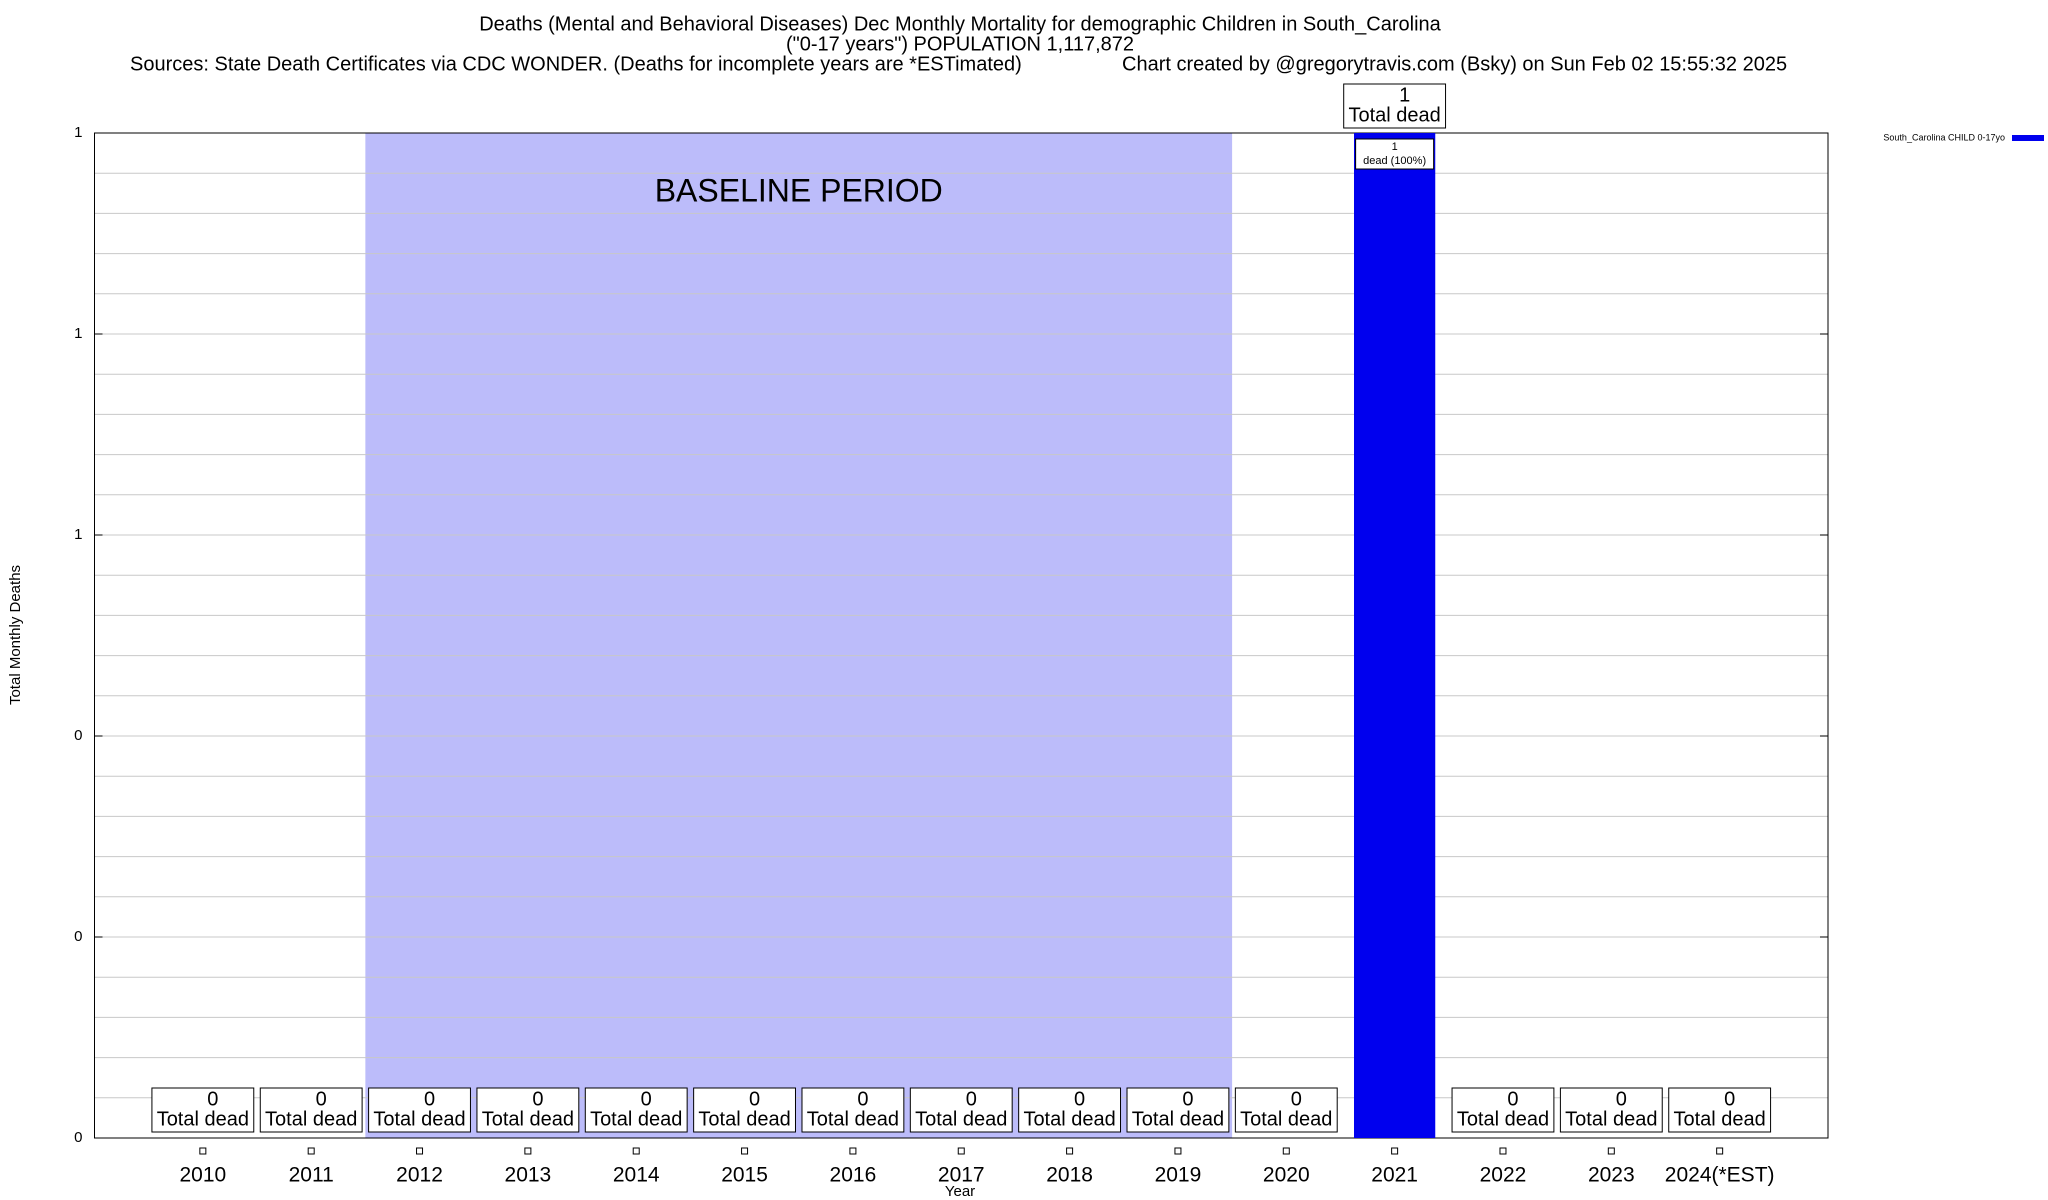 Image resolution: width=2048 pixels, height=1200 pixels. I want to click on x-tick-label: 2011, so click(311, 1175).